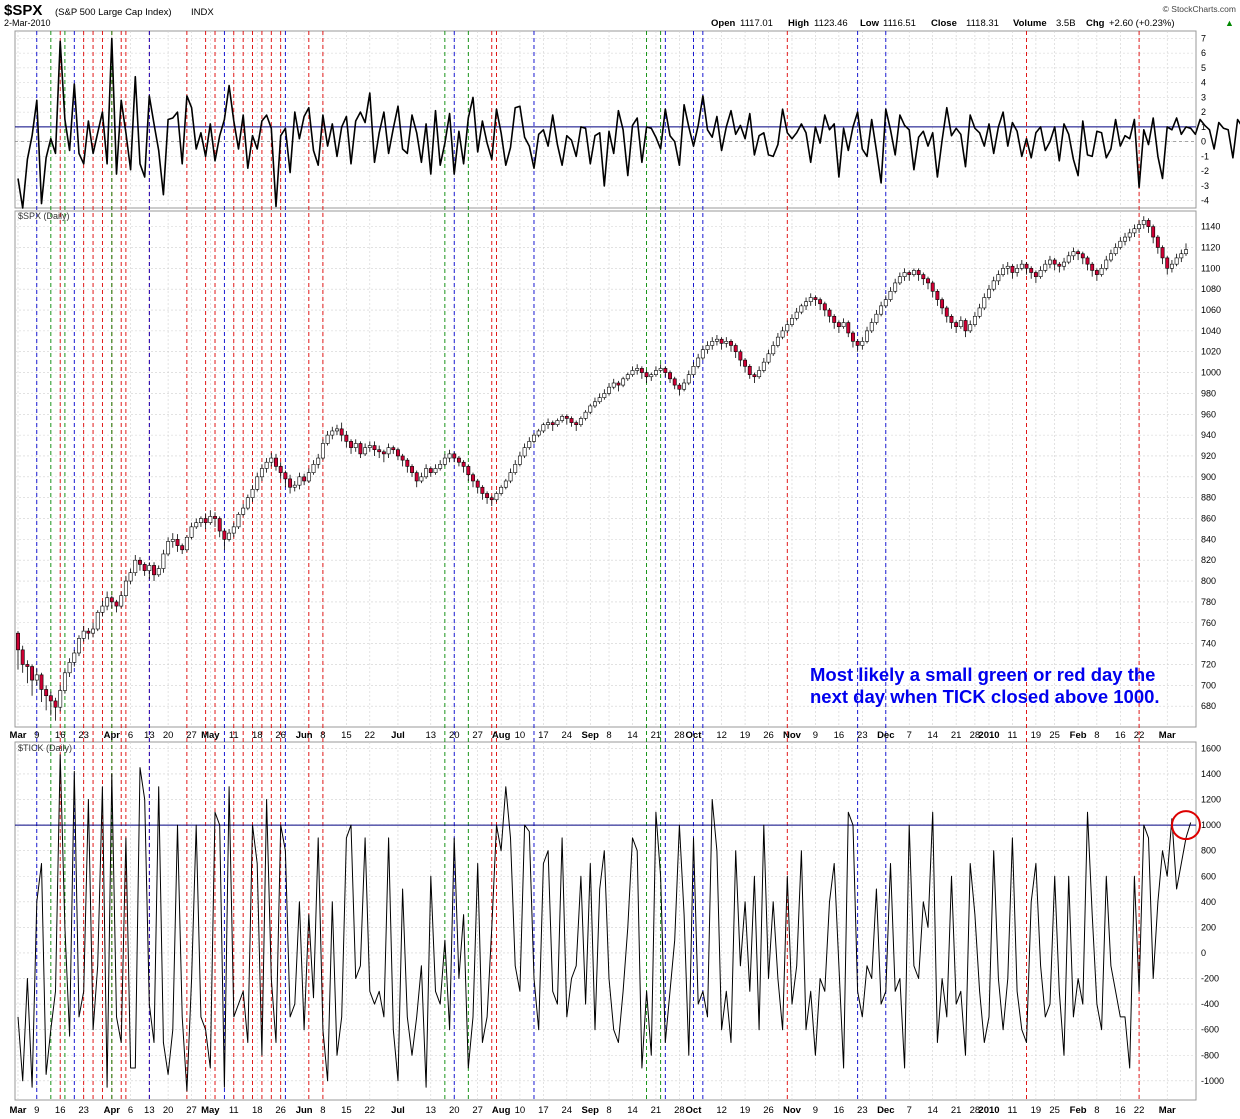 This screenshot has width=1240, height=1119. What do you see at coordinates (956, 1110) in the screenshot?
I see `x-tick-label: 21` at bounding box center [956, 1110].